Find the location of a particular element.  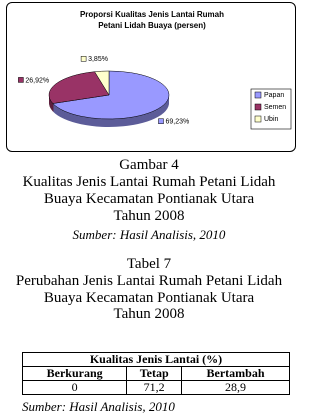

cell: 0 is located at coordinates (74, 387).